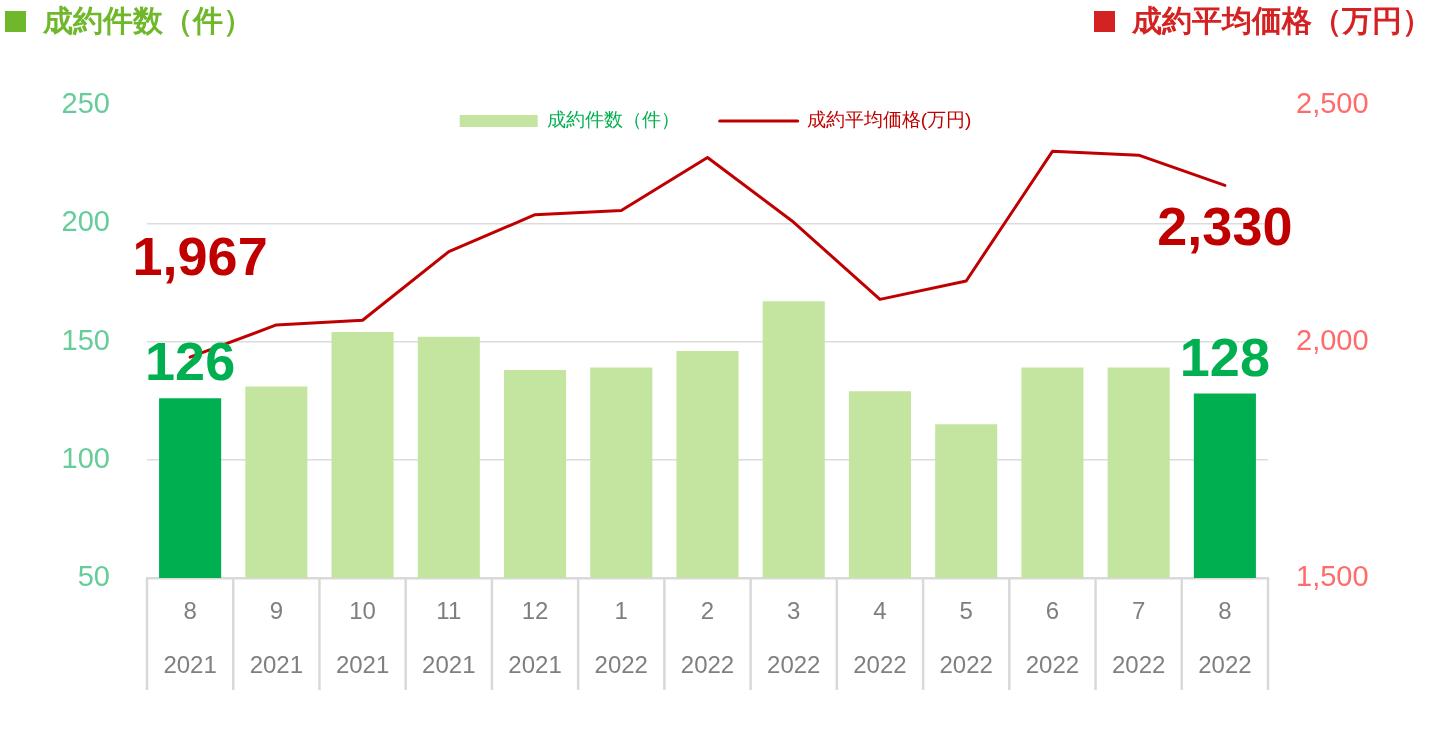 Image resolution: width=1440 pixels, height=738 pixels. What do you see at coordinates (85, 339) in the screenshot?
I see `y-tick-label: 150` at bounding box center [85, 339].